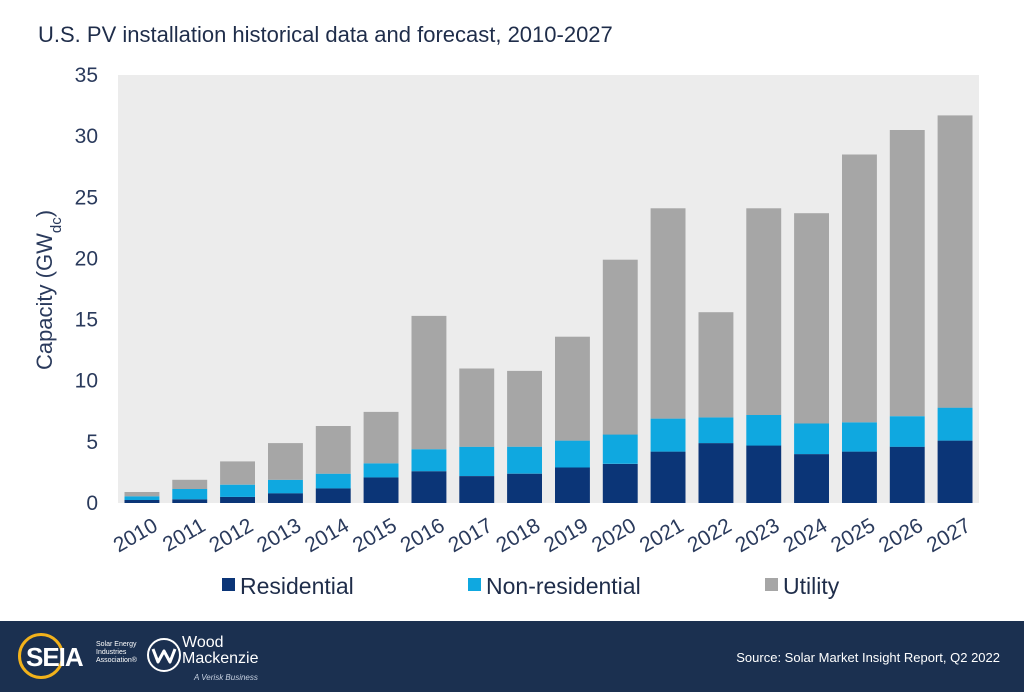  I want to click on y-tick-label: 15, so click(86, 320).